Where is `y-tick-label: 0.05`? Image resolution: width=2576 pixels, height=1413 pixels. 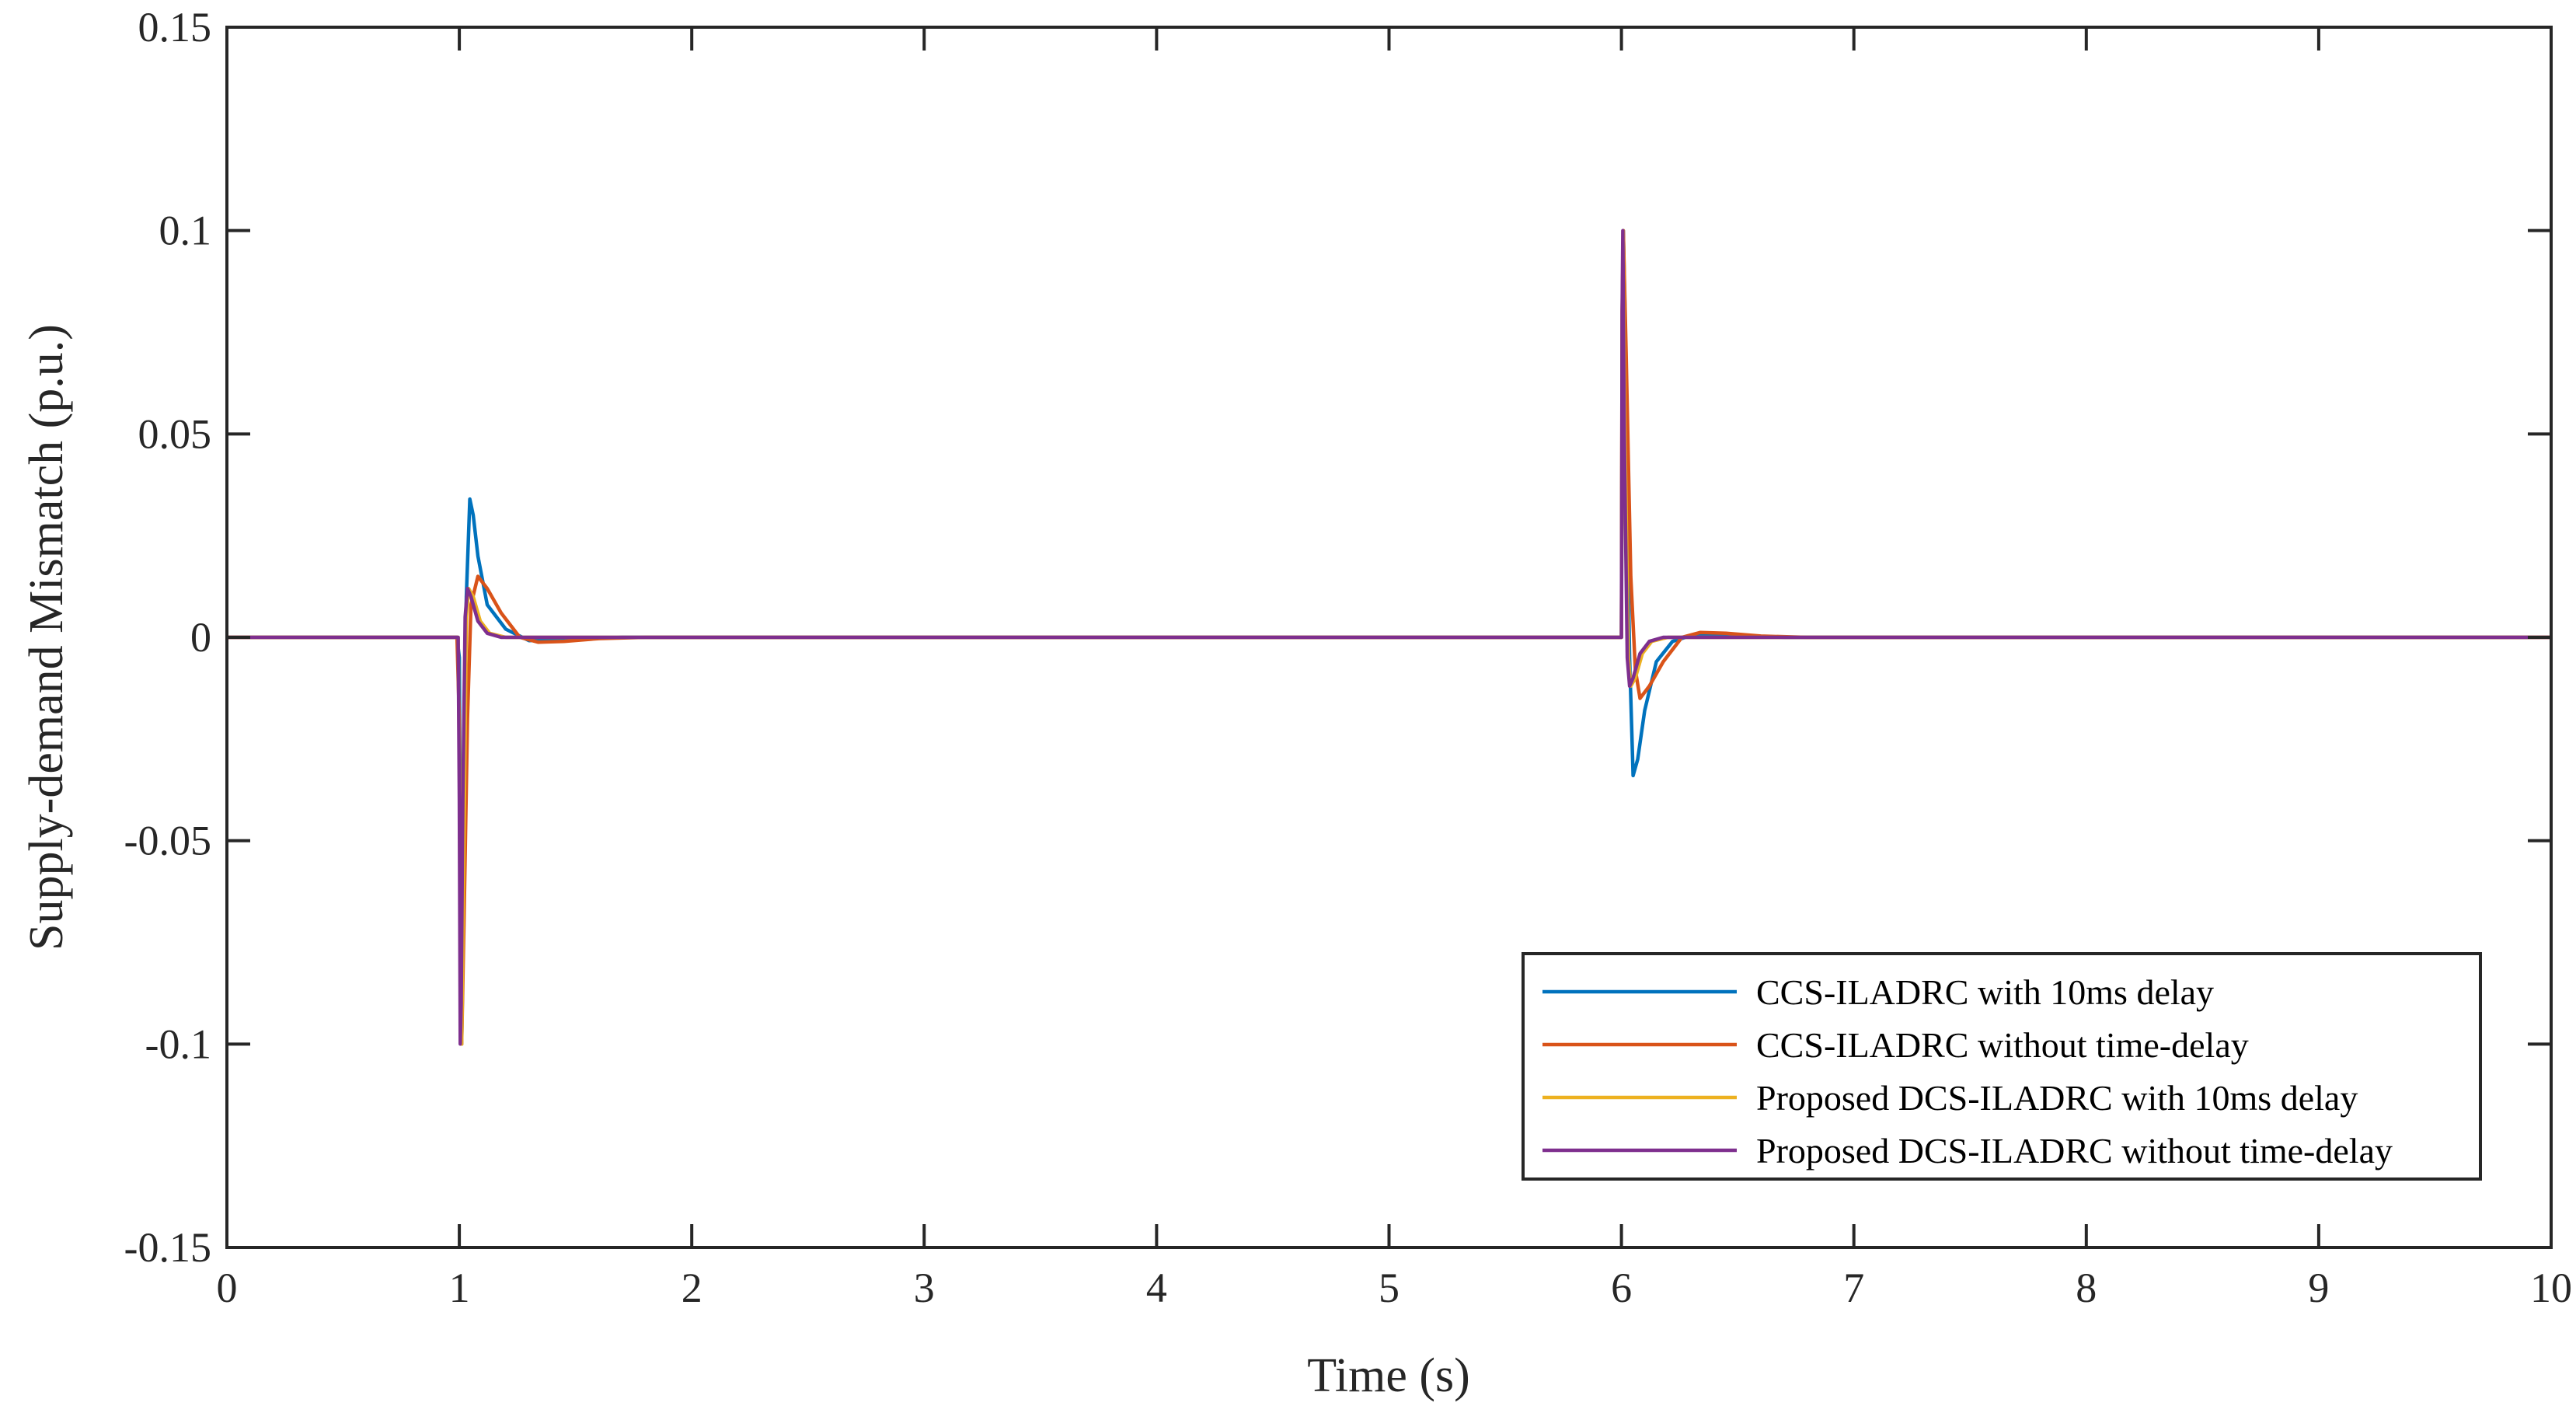
y-tick-label: 0.05 is located at coordinates (175, 433).